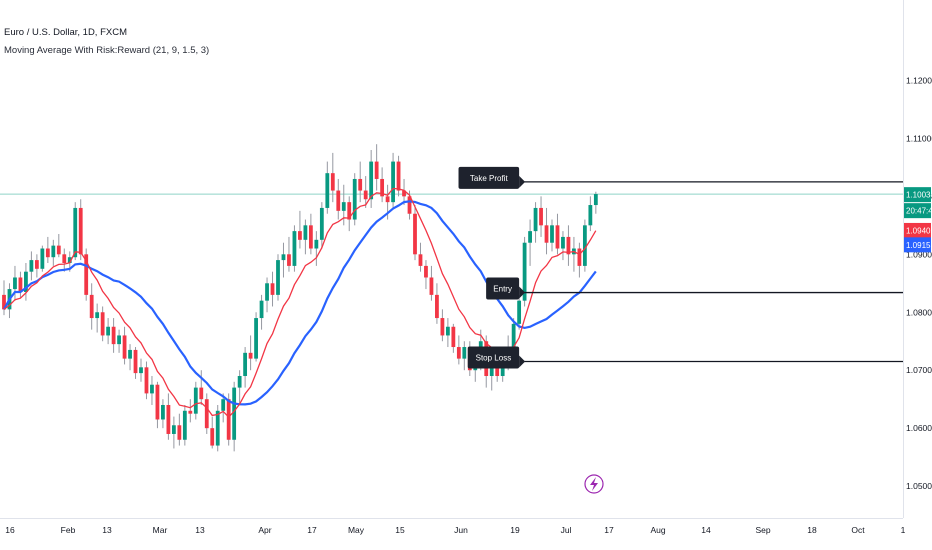 The height and width of the screenshot is (550, 932). What do you see at coordinates (919, 486) in the screenshot?
I see `y-tick-label: 1.05000` at bounding box center [919, 486].